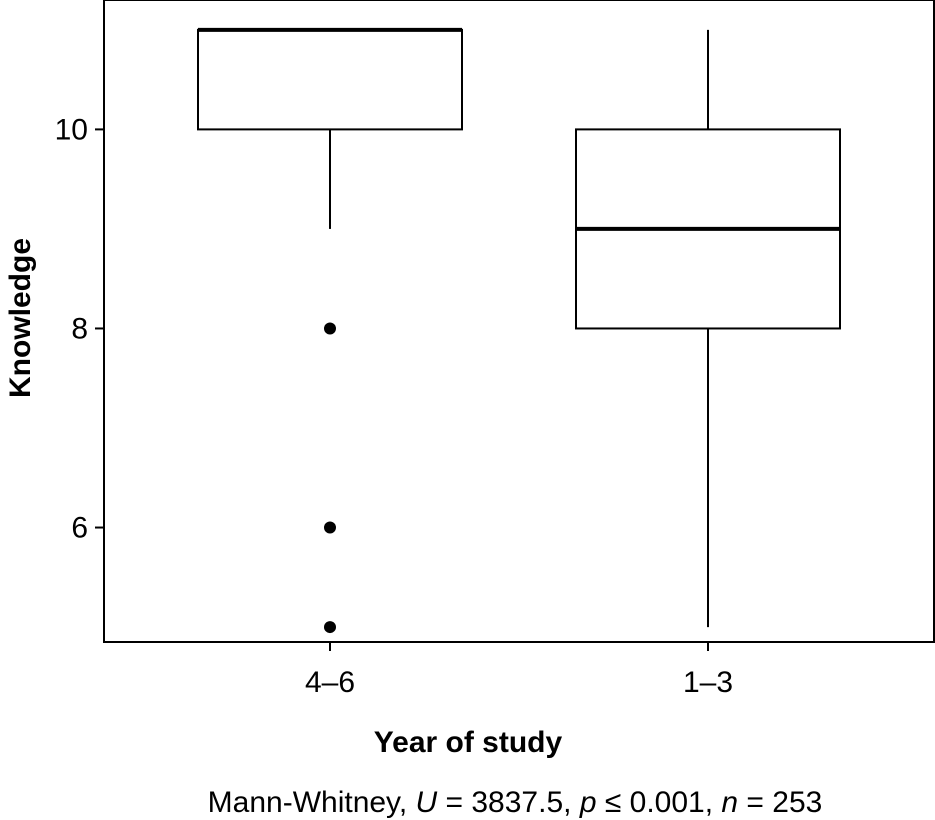 Image resolution: width=935 pixels, height=820 pixels. Describe the element at coordinates (659, 802) in the screenshot. I see `caption-p-value: ≤ 0.001,` at that location.